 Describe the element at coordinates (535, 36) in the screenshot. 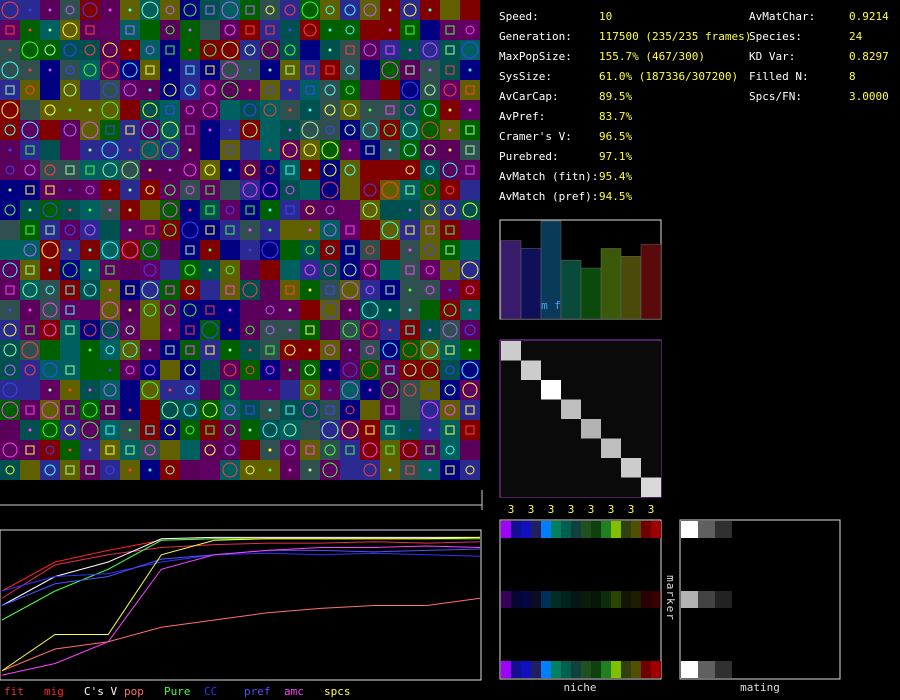

I see `stat-label: Generation:` at that location.